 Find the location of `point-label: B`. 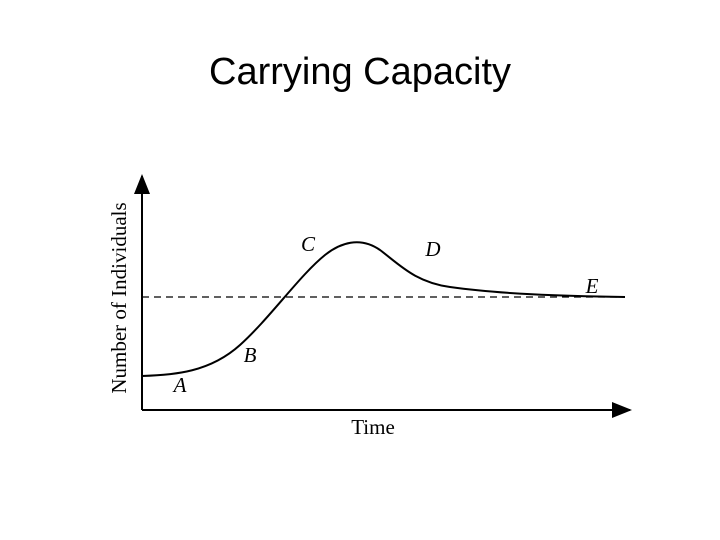

point-label: B is located at coordinates (250, 355).